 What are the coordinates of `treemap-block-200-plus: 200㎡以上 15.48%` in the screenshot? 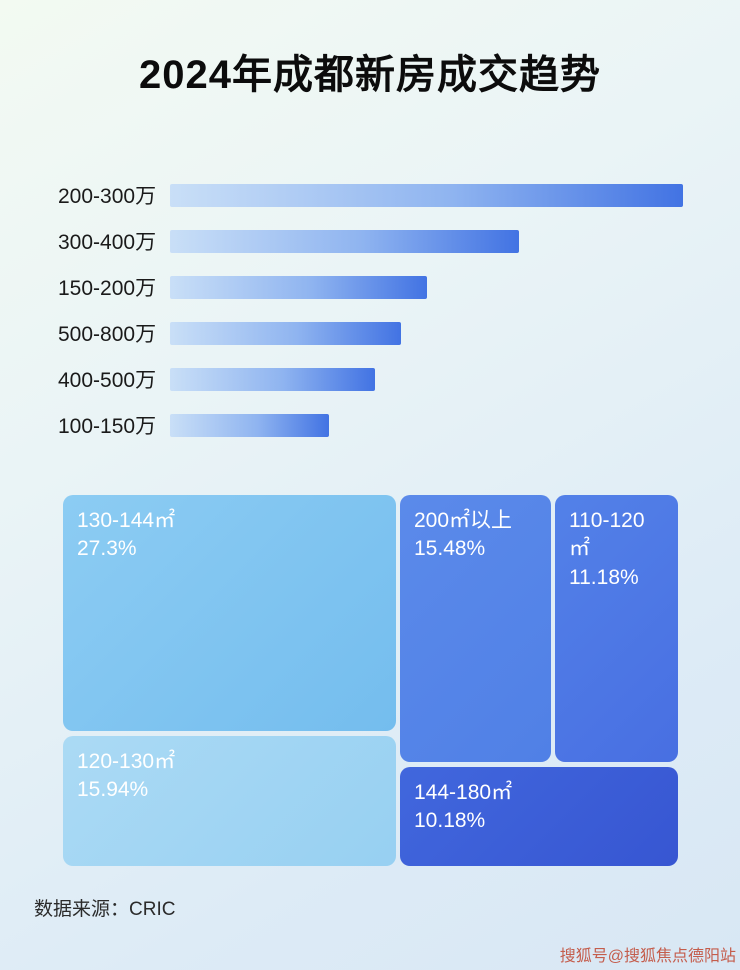 It's located at (475, 628).